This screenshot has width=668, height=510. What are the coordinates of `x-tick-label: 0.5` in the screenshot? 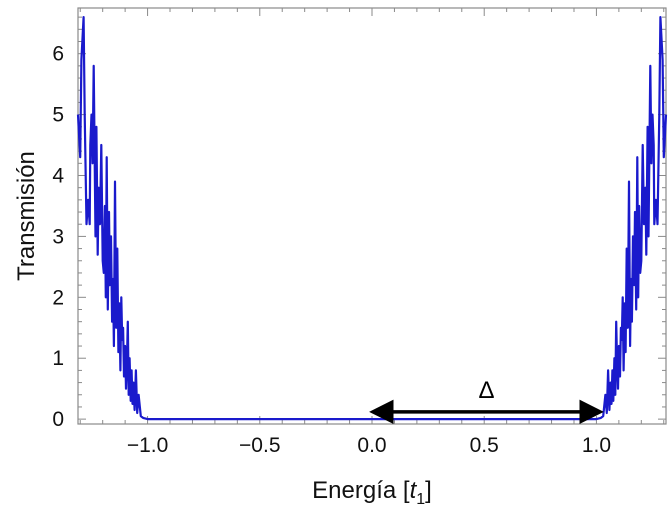 It's located at (484, 445).